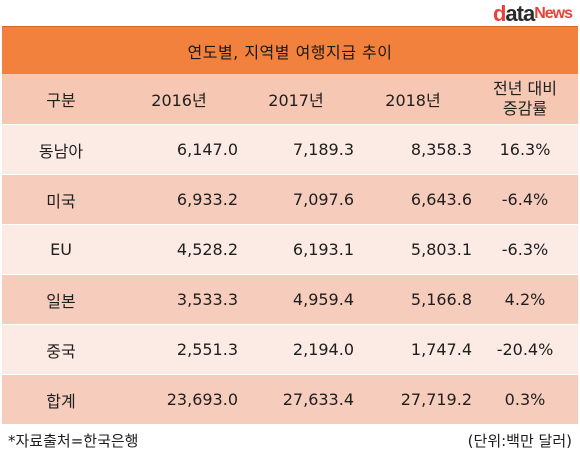 The width and height of the screenshot is (580, 460). What do you see at coordinates (179, 299) in the screenshot?
I see `value-2016-cell: 3,533.3` at bounding box center [179, 299].